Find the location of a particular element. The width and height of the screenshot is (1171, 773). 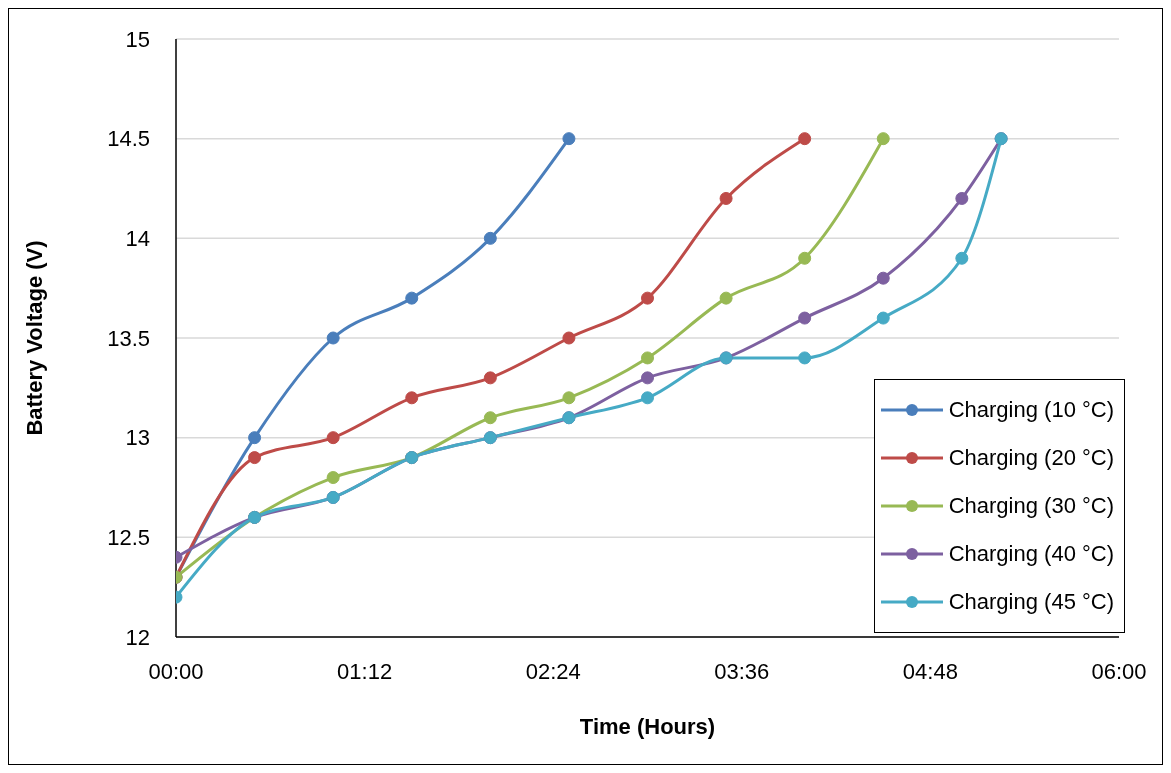

y-axis-title: Battery Voltage (V) is located at coordinates (34, 338).